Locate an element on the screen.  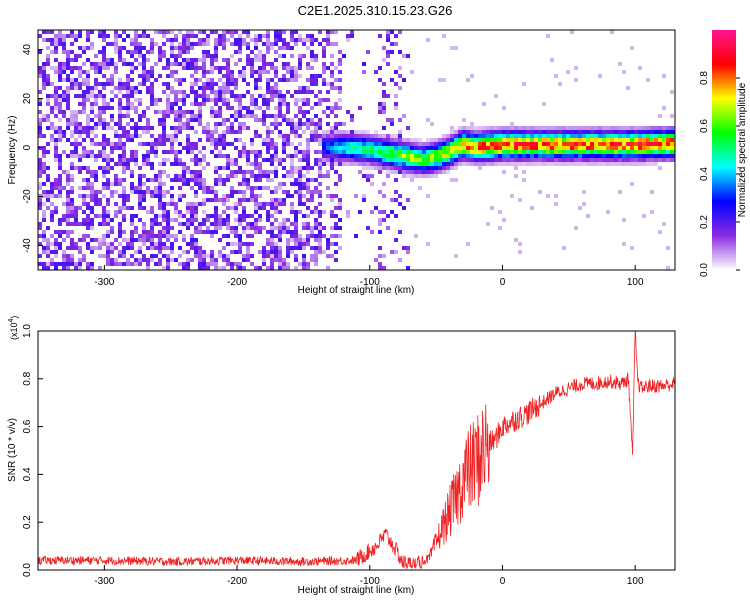
colorbar-tick-label: 0.2 is located at coordinates (704, 222).